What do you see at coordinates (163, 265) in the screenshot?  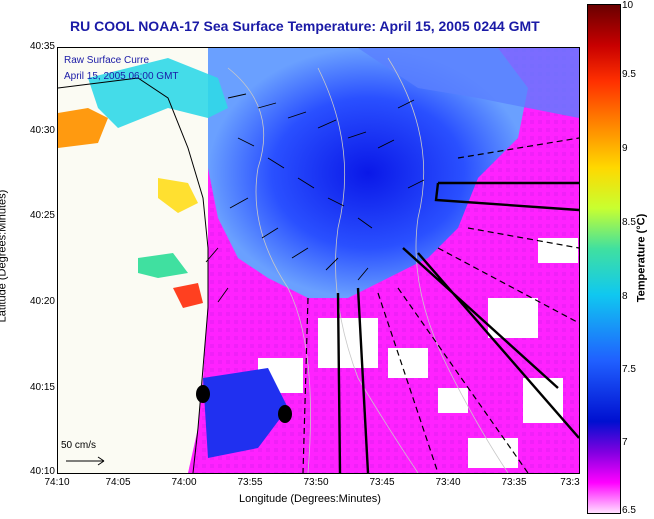 I see `teal-bay` at bounding box center [163, 265].